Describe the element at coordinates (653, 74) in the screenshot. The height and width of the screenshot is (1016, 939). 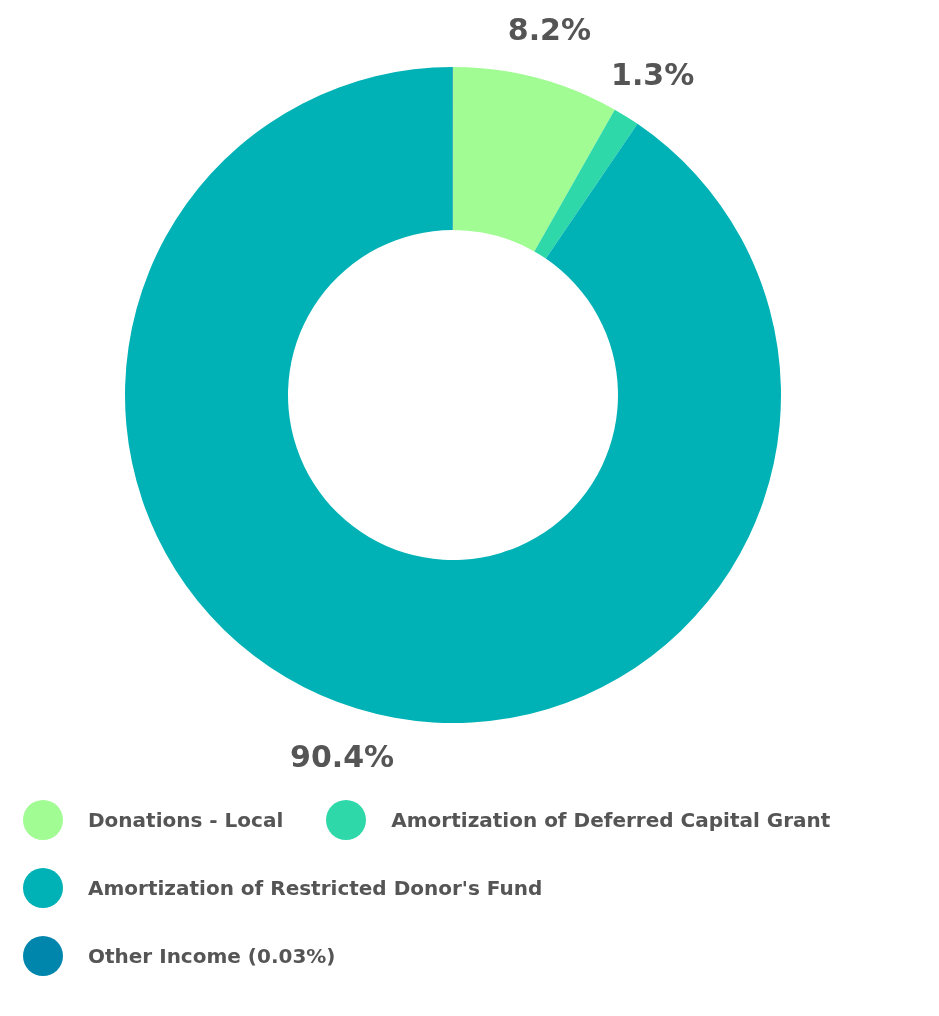
I see `data-label: 1.3%` at that location.